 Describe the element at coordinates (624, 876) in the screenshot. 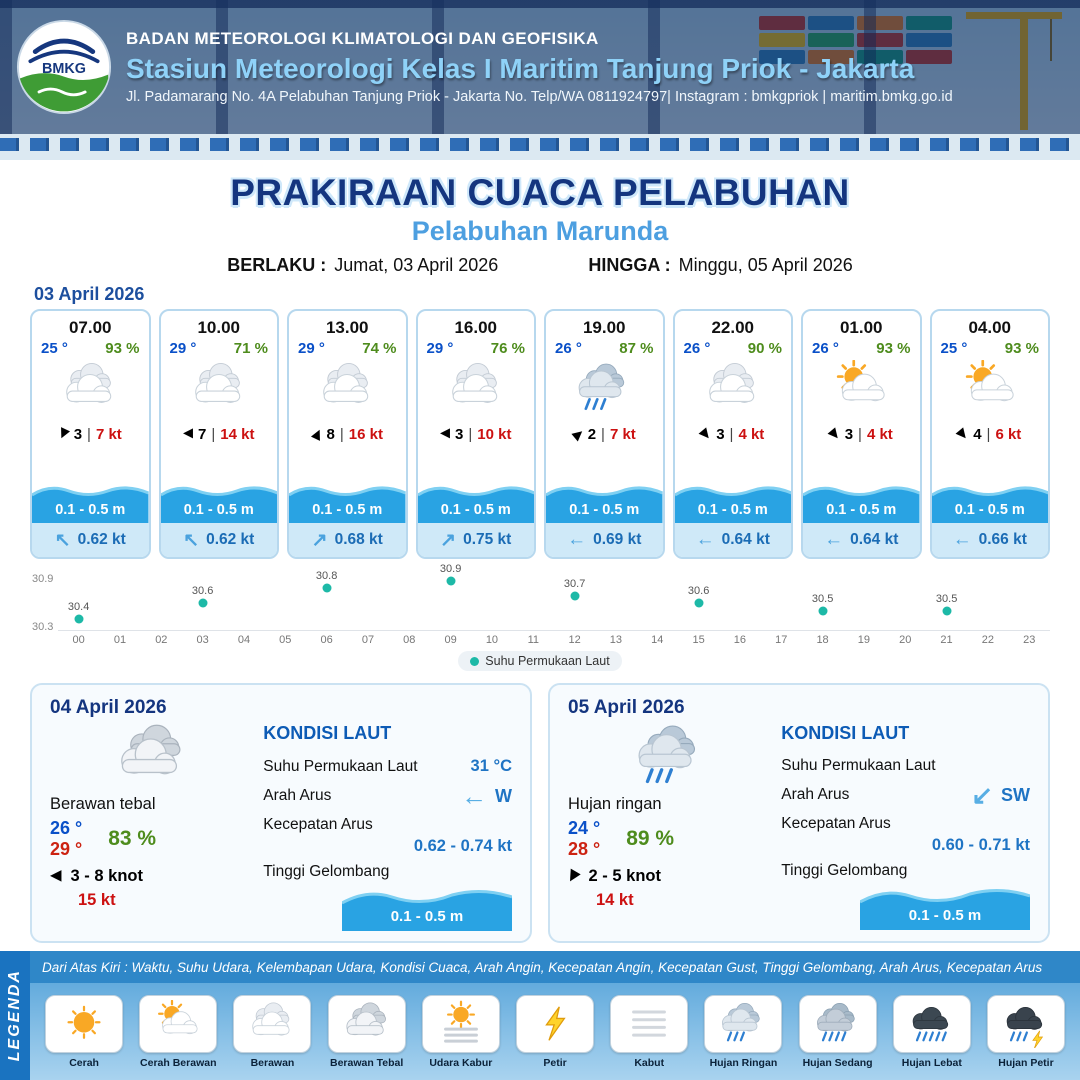

I see `daily-wind-range: 2 - 5 knot` at that location.